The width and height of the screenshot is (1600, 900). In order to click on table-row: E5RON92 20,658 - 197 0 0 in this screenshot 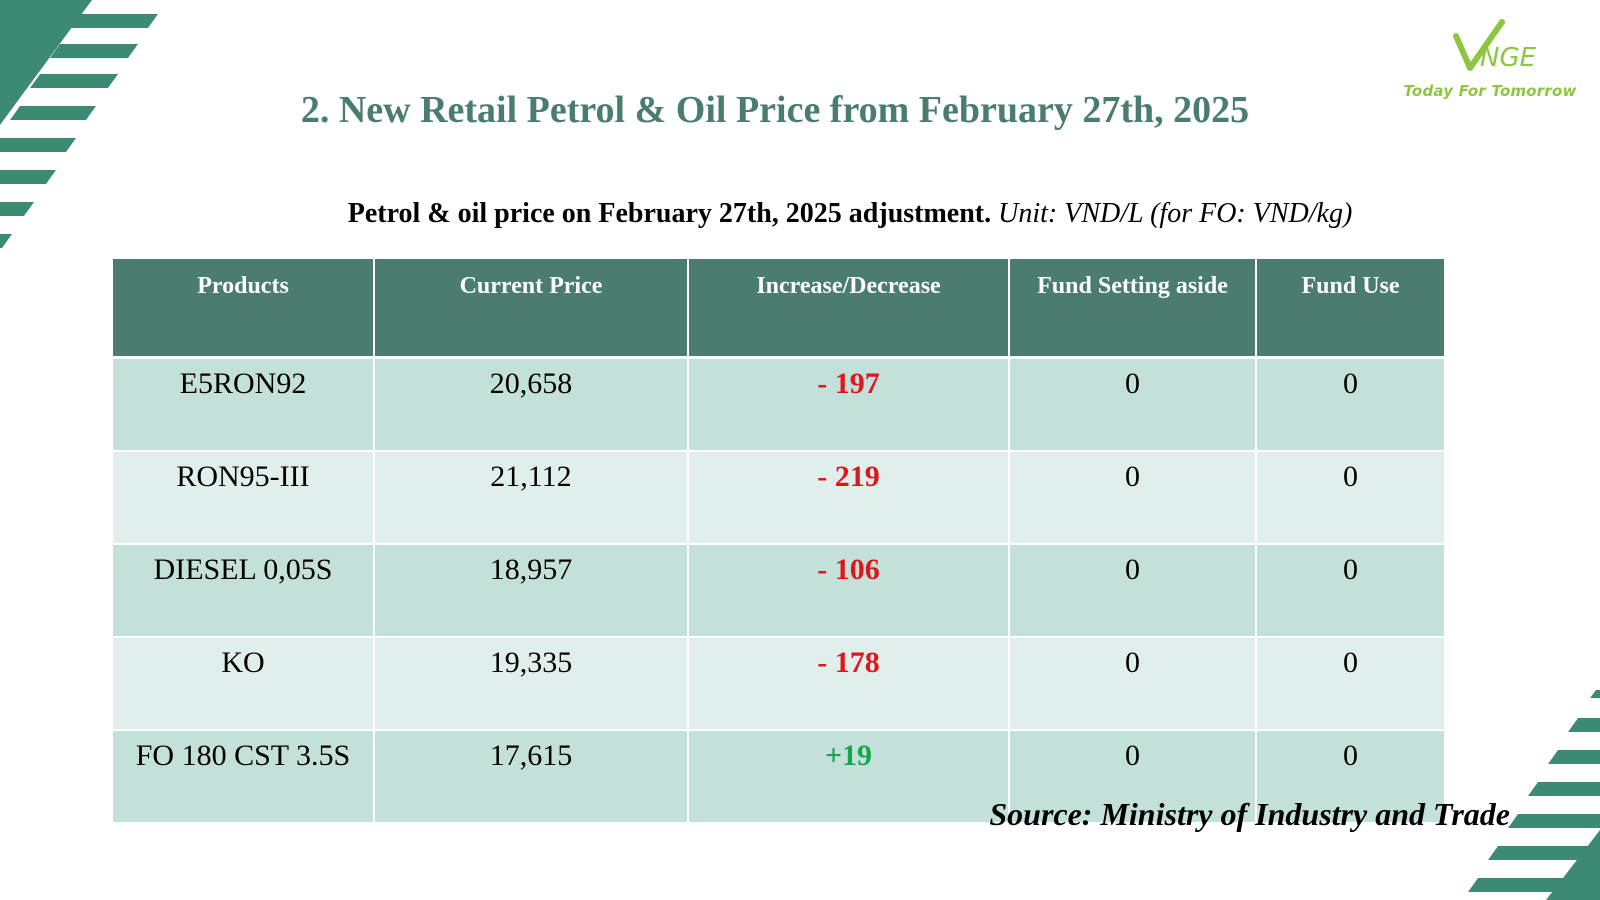, I will do `click(778, 404)`.